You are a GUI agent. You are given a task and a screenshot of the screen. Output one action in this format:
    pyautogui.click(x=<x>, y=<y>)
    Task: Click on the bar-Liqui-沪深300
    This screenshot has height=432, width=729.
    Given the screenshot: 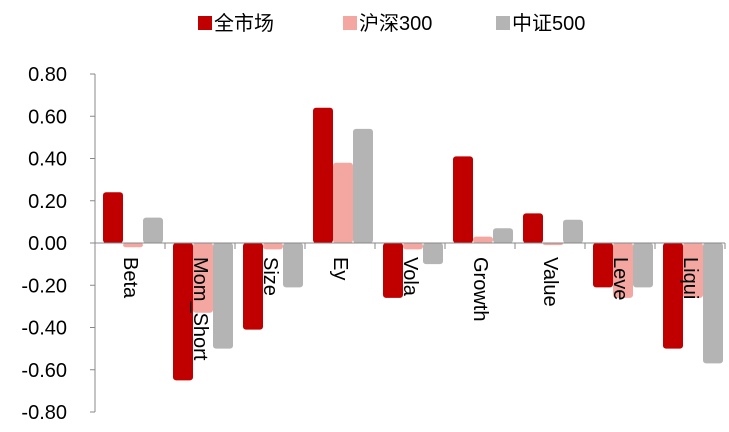 What is the action you would take?
    pyautogui.click(x=693, y=270)
    